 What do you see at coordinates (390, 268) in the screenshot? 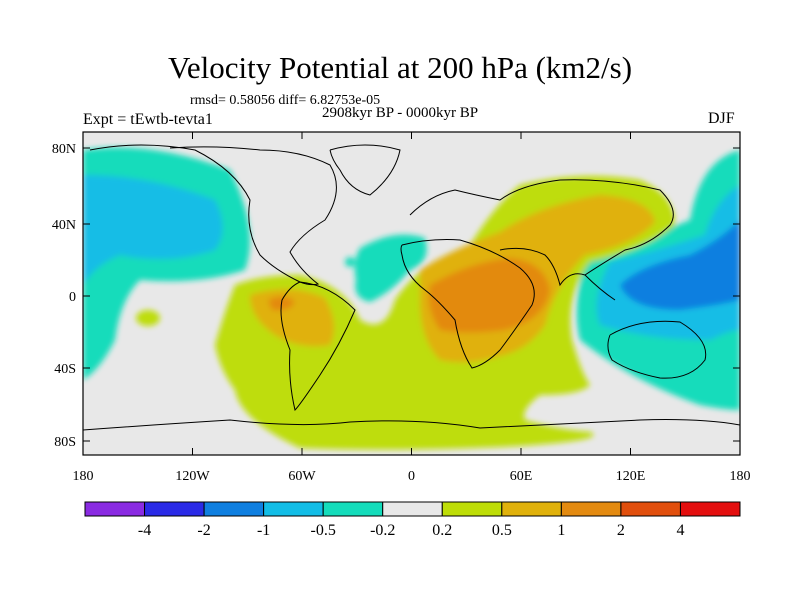
I see `negative-region-atlantic` at bounding box center [390, 268].